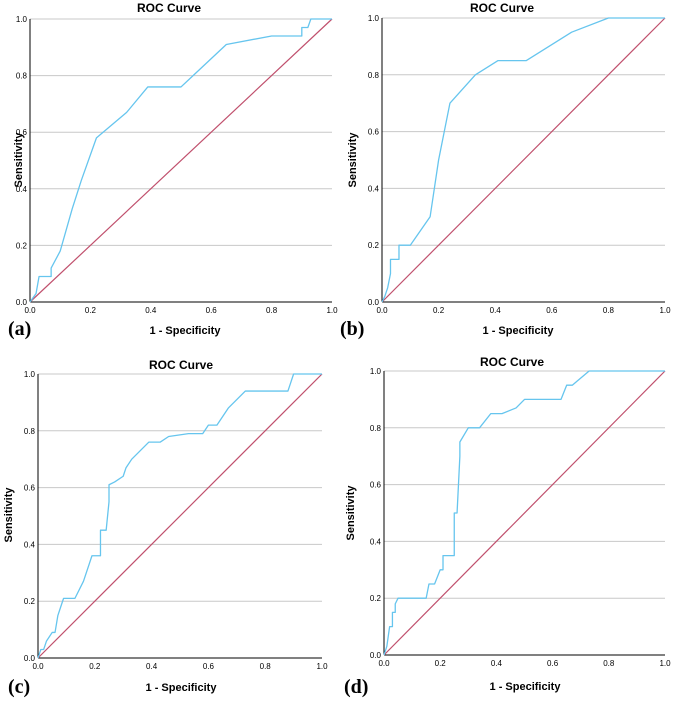 The width and height of the screenshot is (675, 708). I want to click on panel-d-ytick-label: 0.8, so click(376, 428).